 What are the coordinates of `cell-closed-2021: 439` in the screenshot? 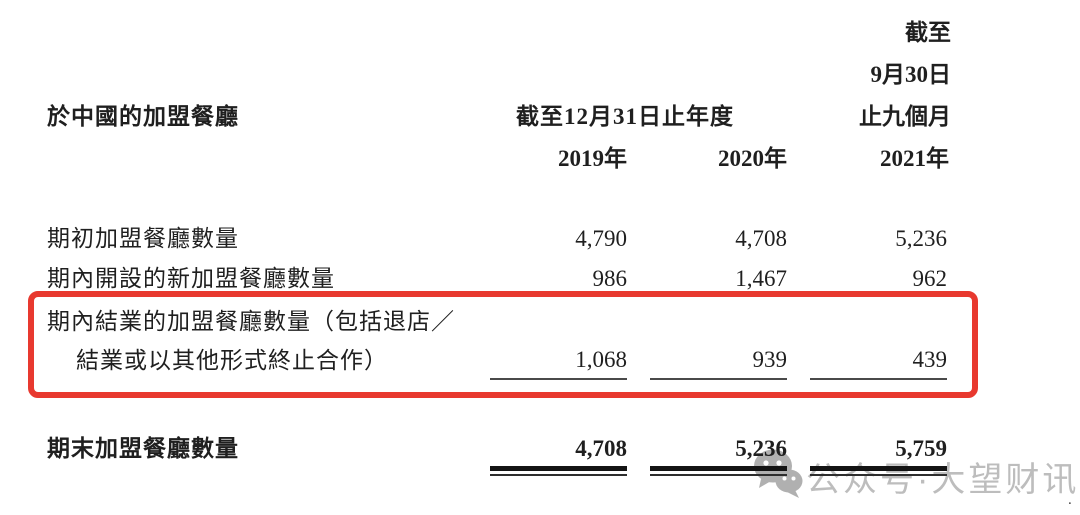 It's located at (930, 359).